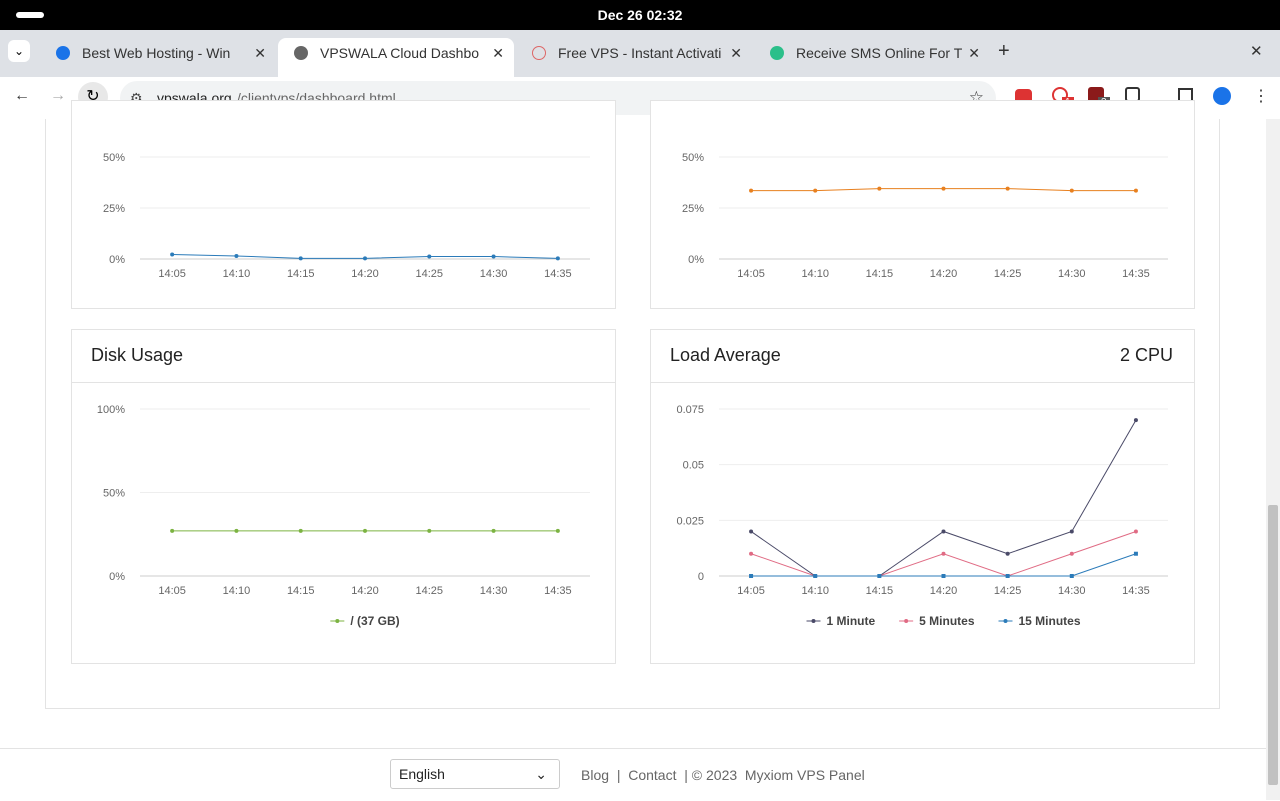 Image resolution: width=1280 pixels, height=801 pixels. I want to click on tab-title: Free VPS - Instant Activati, so click(640, 53).